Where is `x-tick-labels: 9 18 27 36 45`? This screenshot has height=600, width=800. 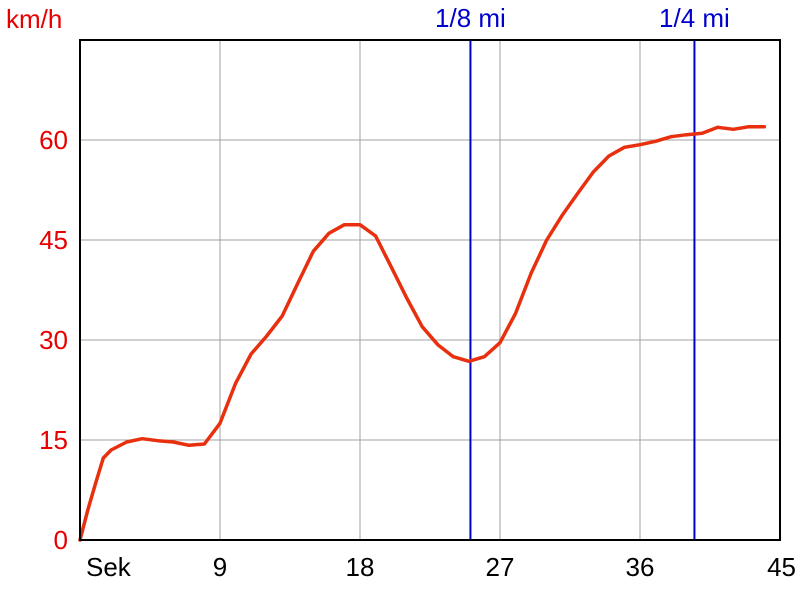
x-tick-labels: 9 18 27 36 45 is located at coordinates (504, 567).